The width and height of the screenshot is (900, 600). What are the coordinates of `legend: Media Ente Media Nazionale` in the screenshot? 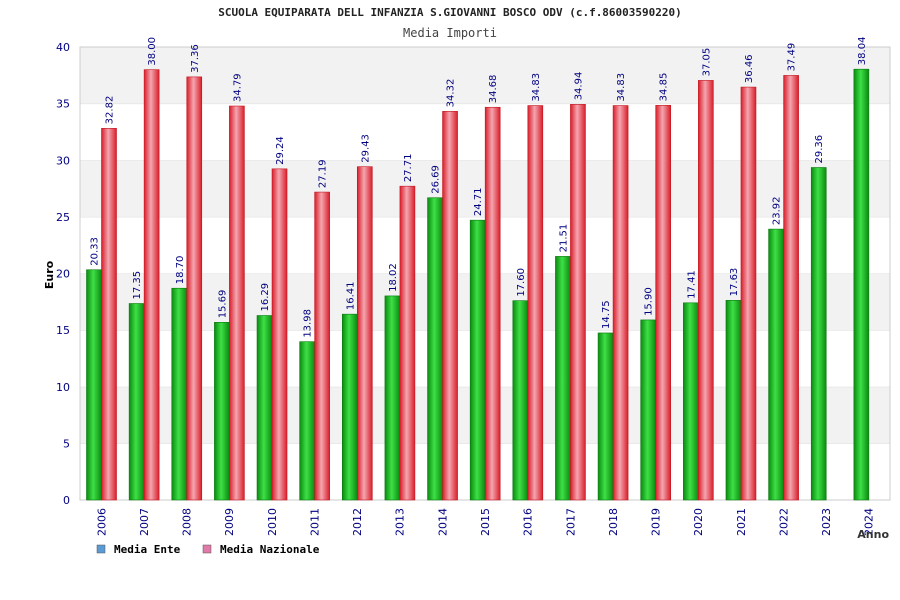 It's located at (208, 549).